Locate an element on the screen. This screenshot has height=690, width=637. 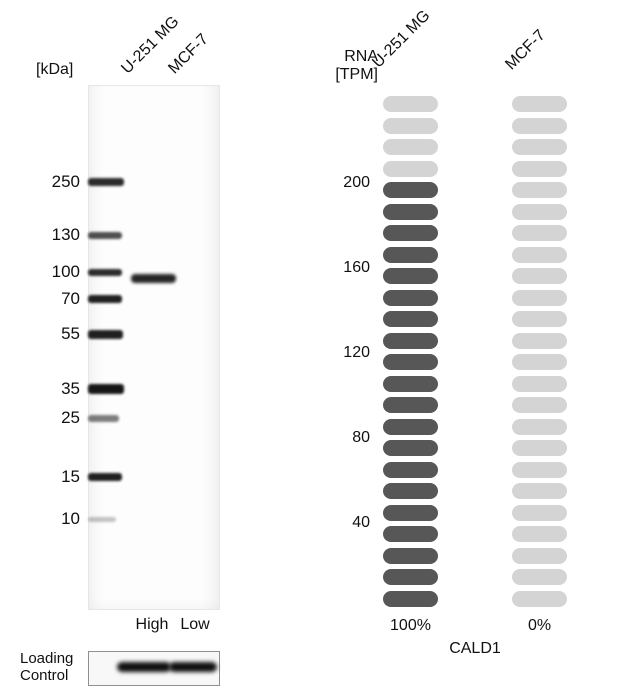
loading-control-image is located at coordinates (154, 668).